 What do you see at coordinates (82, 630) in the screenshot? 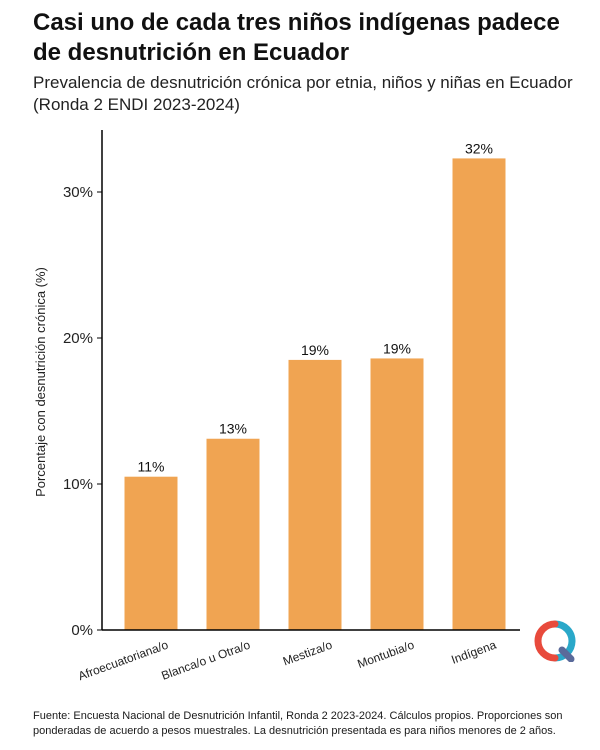
I see `y-tick-label: 0%` at bounding box center [82, 630].